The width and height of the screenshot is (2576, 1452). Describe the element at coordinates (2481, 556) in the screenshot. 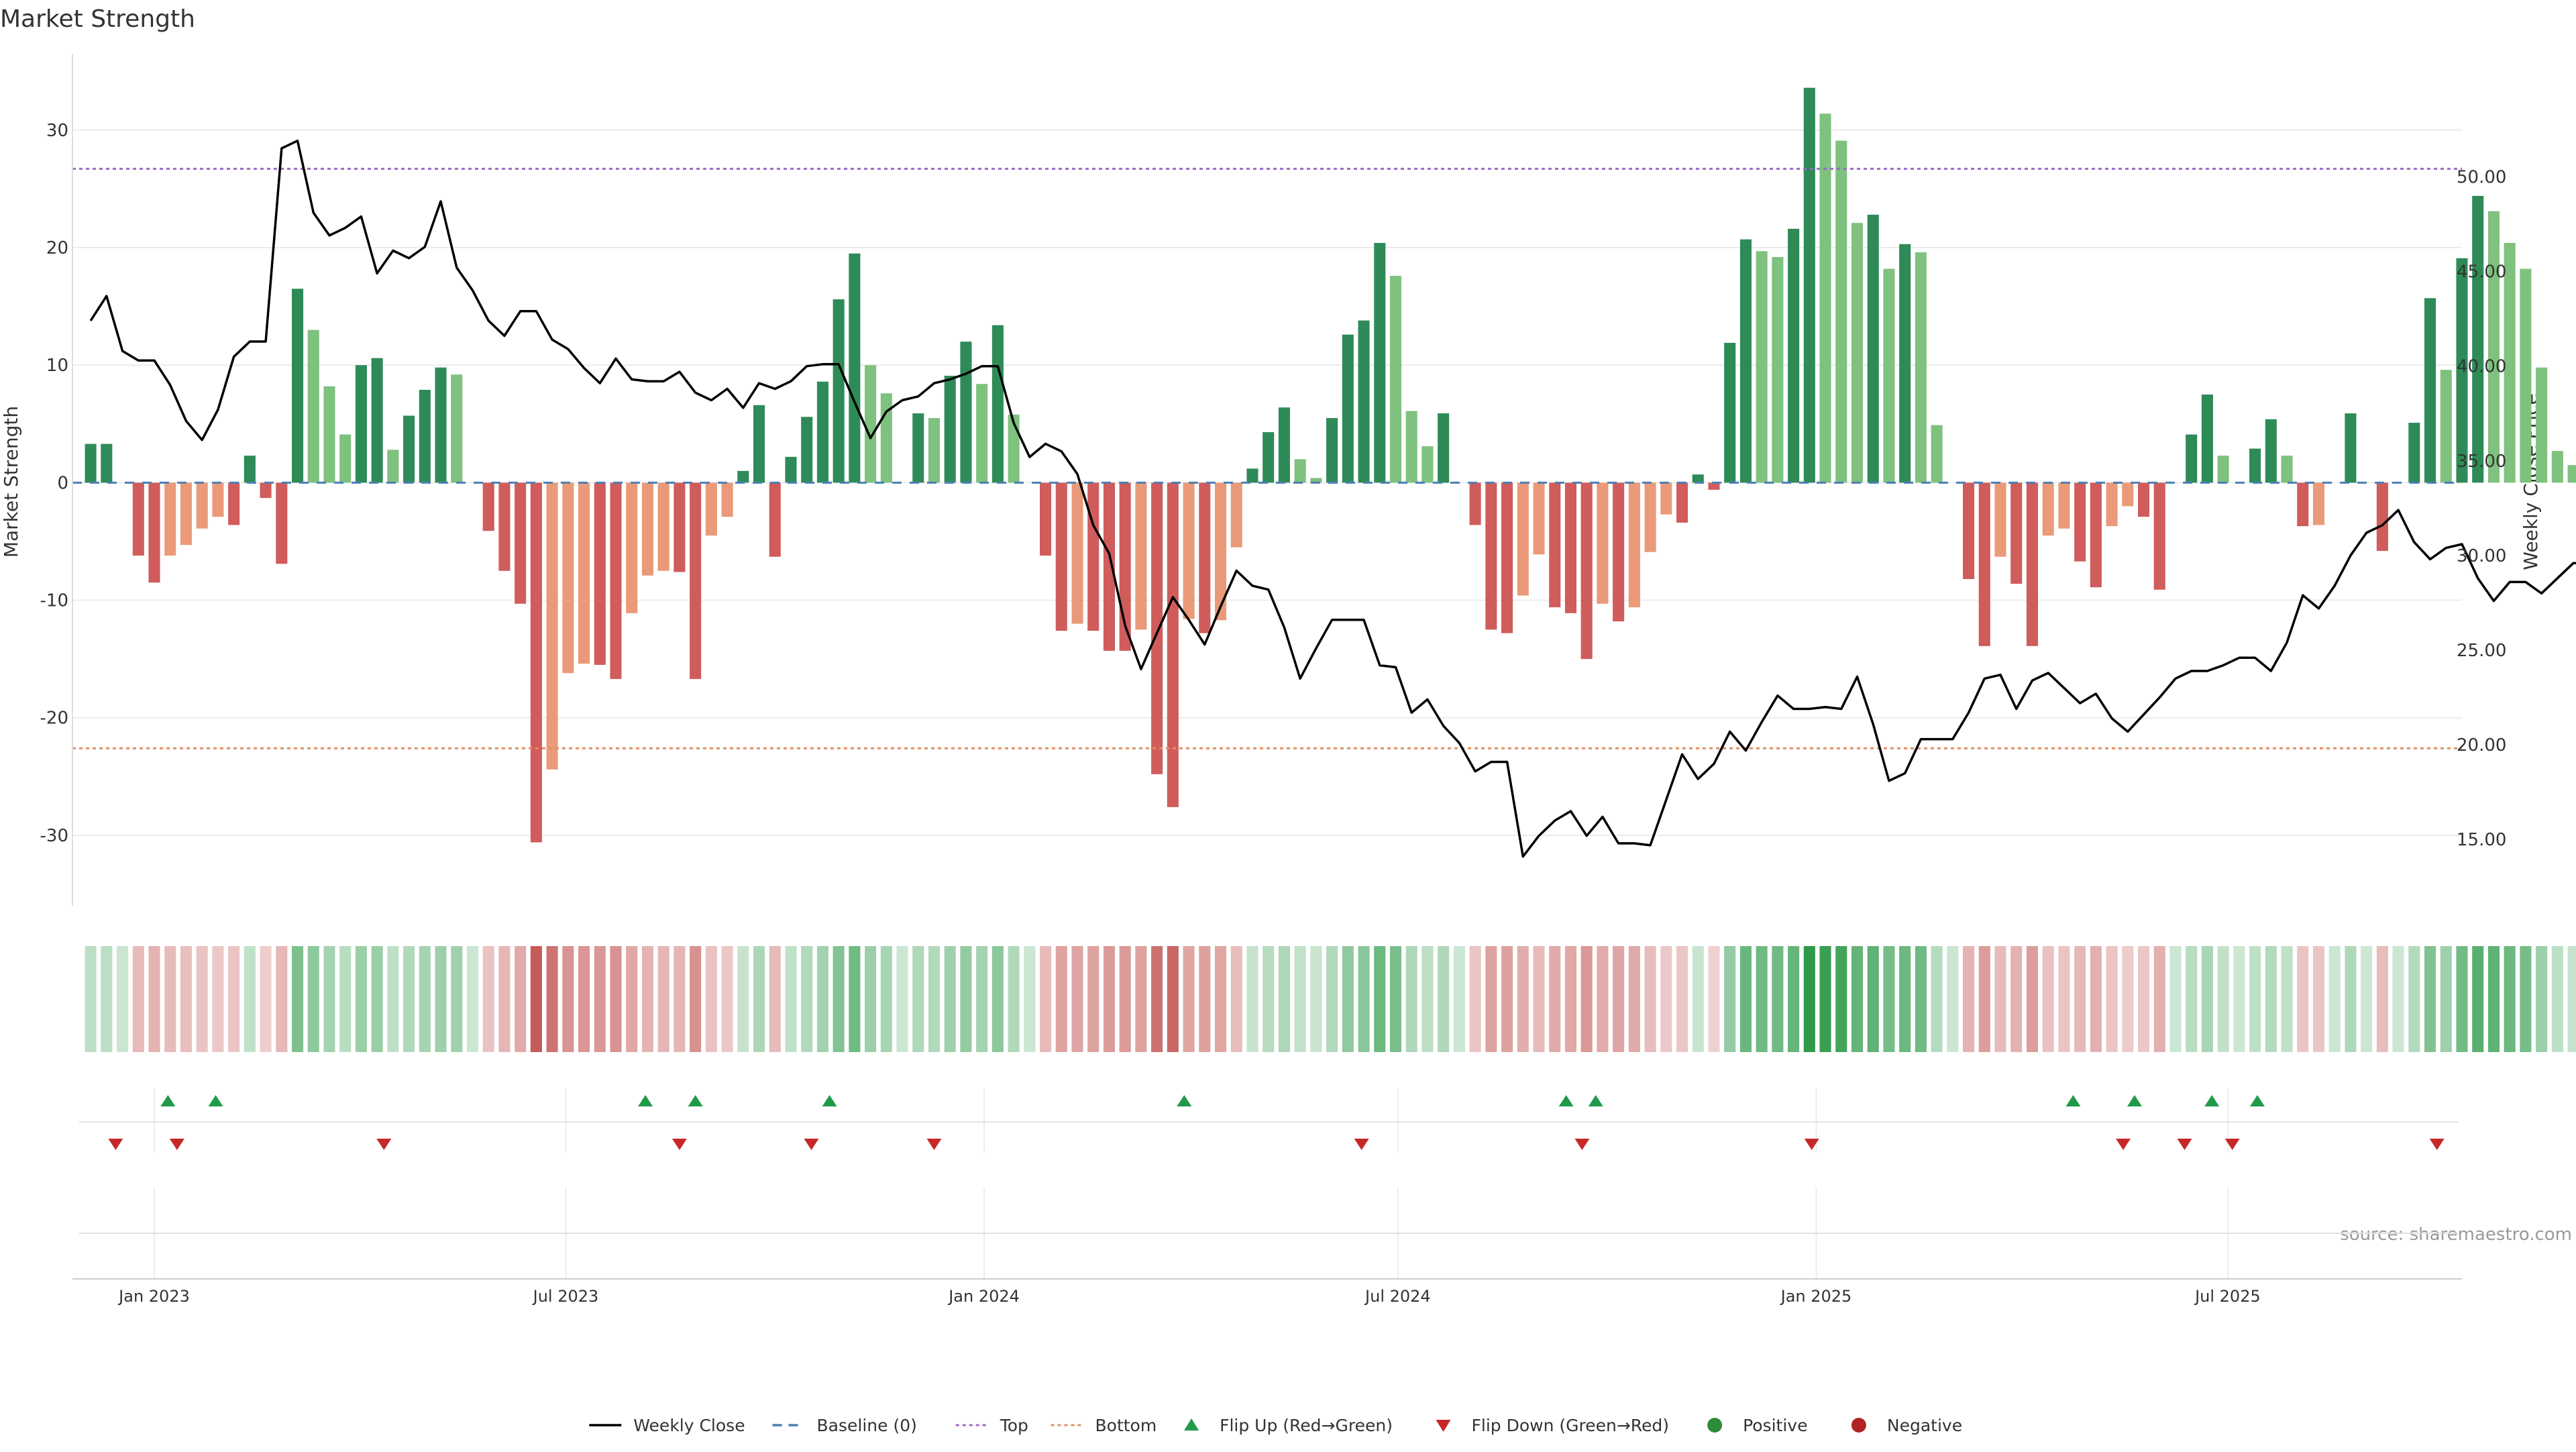

I see `y-tick-label-right: 30.00` at that location.